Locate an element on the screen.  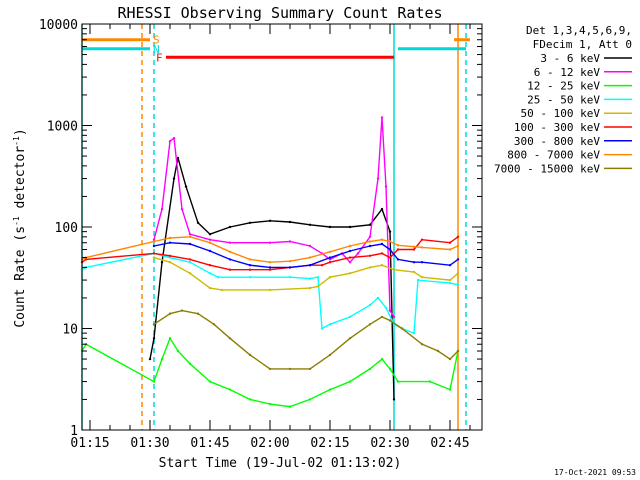
x-tick-label-2: 01:30 is located at coordinates (149, 443).